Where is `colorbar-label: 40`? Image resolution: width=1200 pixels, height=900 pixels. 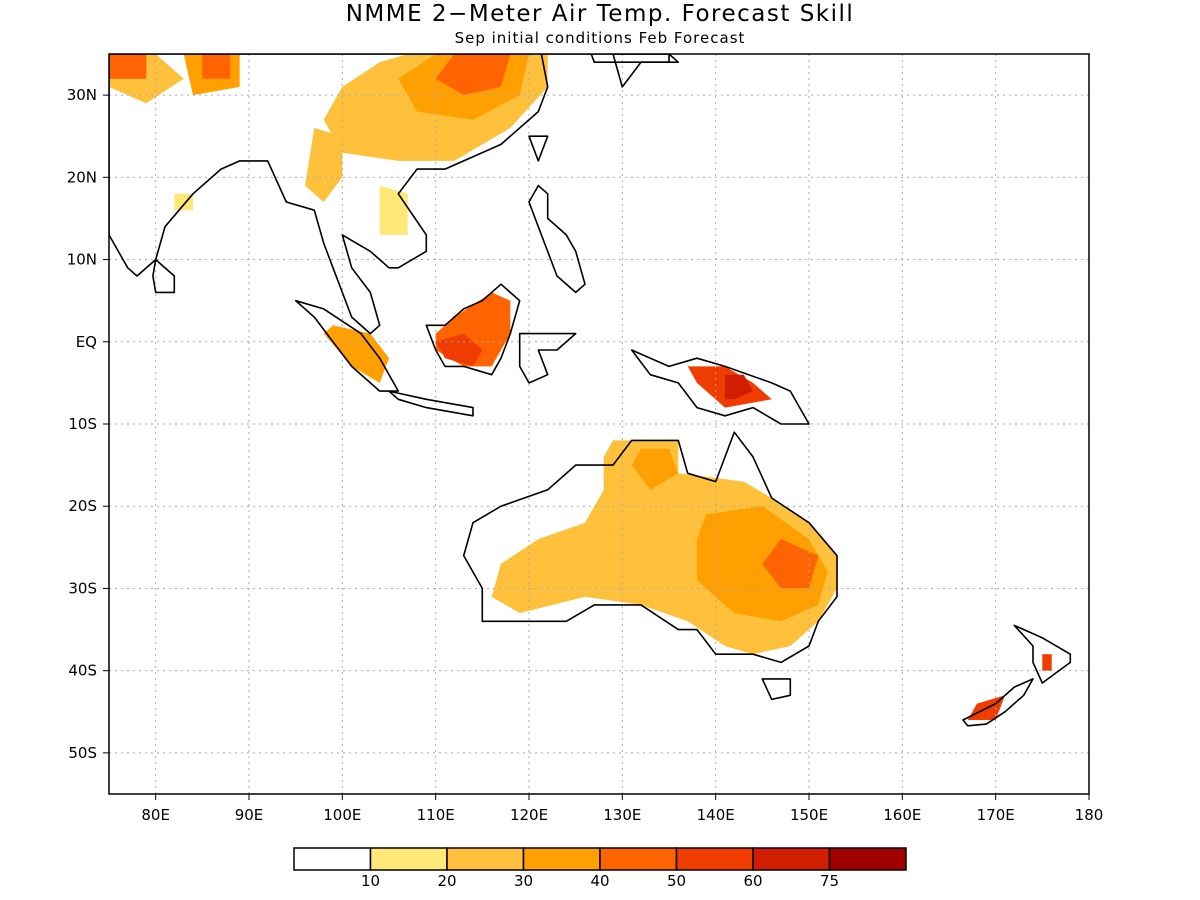 colorbar-label: 40 is located at coordinates (599, 881).